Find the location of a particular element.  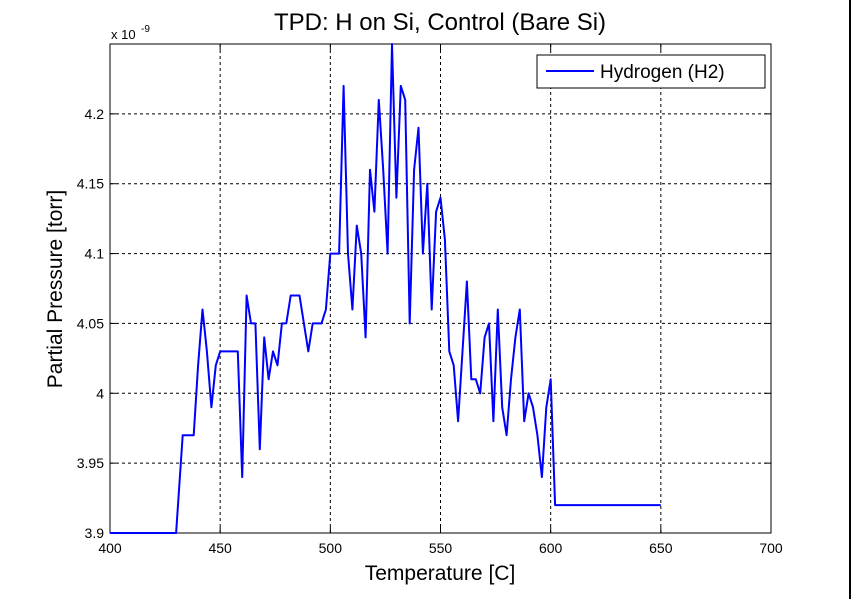

x-axis-title: Temperature [C] is located at coordinates (440, 573).